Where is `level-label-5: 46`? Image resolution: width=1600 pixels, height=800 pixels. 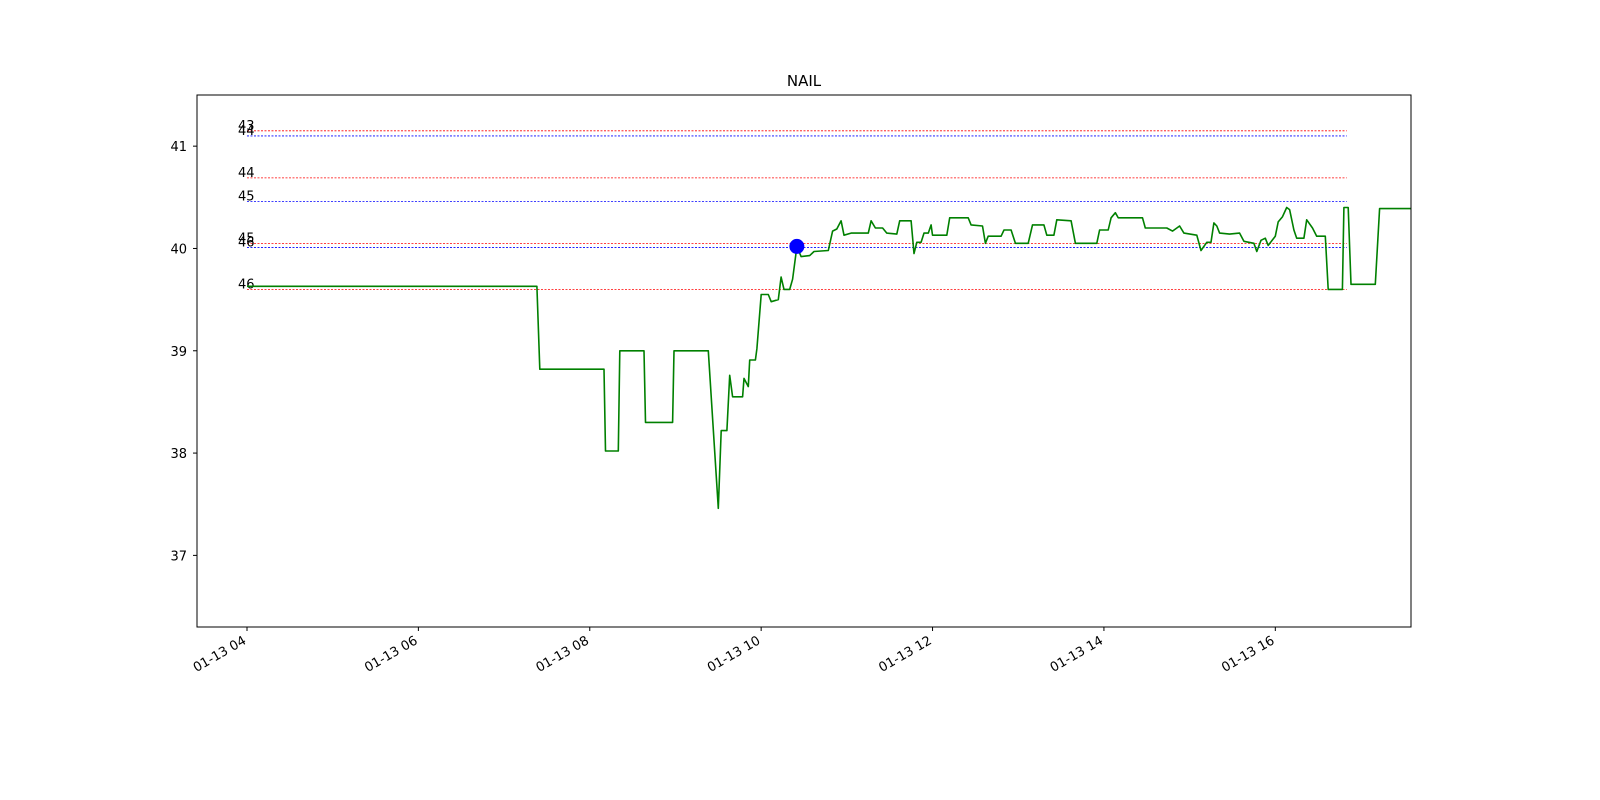
level-label-5: 46 is located at coordinates (246, 242).